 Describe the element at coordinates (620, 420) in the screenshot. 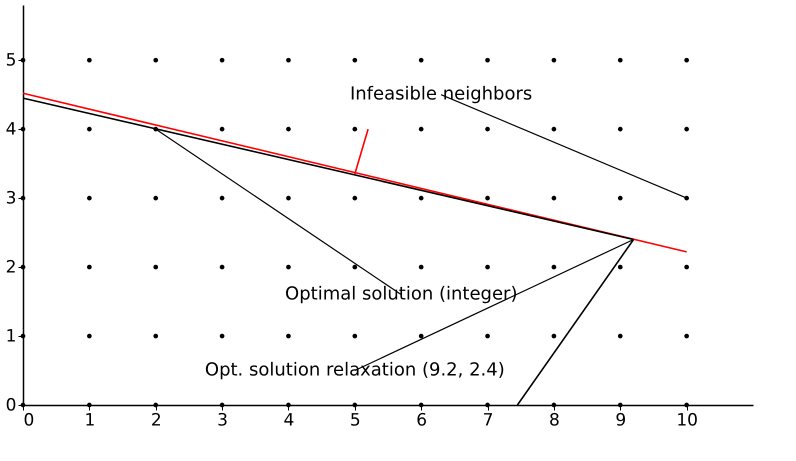

I see `x-tick-label: 9` at that location.